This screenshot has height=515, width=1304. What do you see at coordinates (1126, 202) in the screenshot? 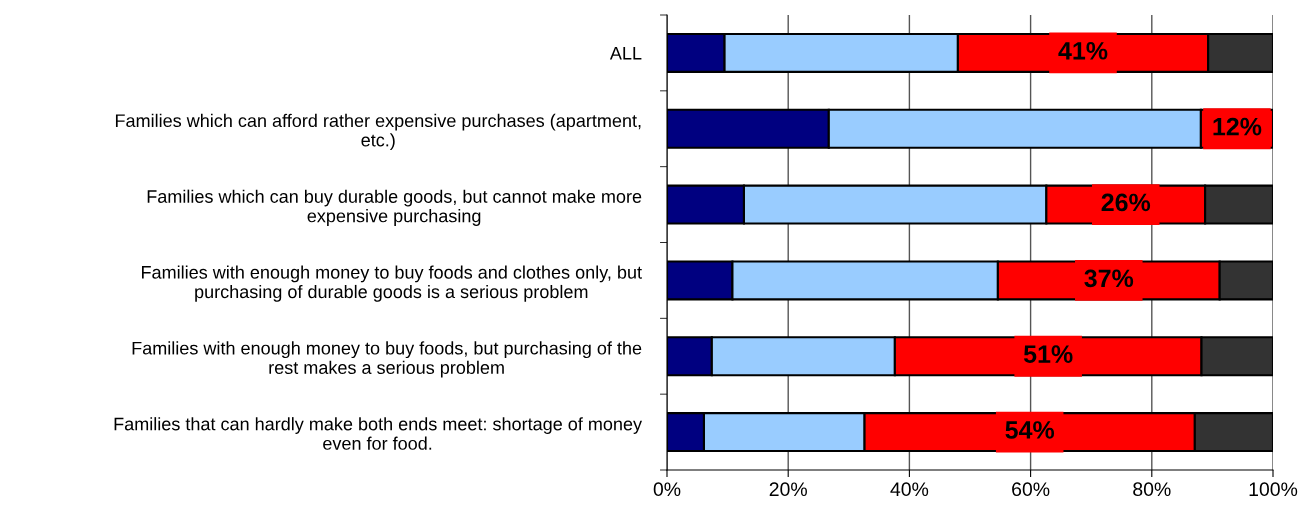
I see `data-label: 26%` at bounding box center [1126, 202].